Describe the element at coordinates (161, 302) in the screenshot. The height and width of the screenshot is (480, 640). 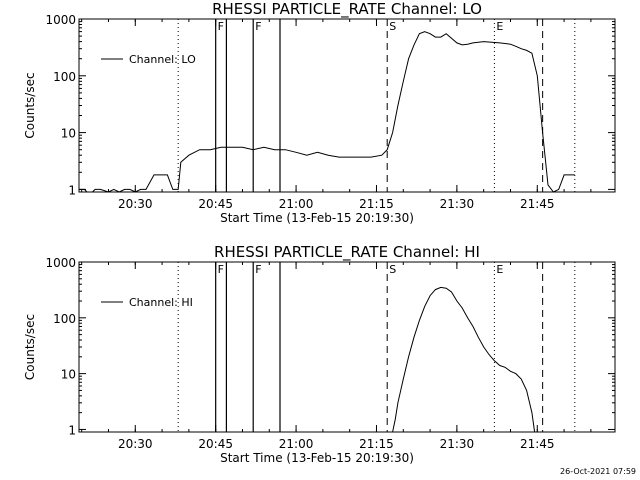
I see `legend-label: Channel: HI` at that location.